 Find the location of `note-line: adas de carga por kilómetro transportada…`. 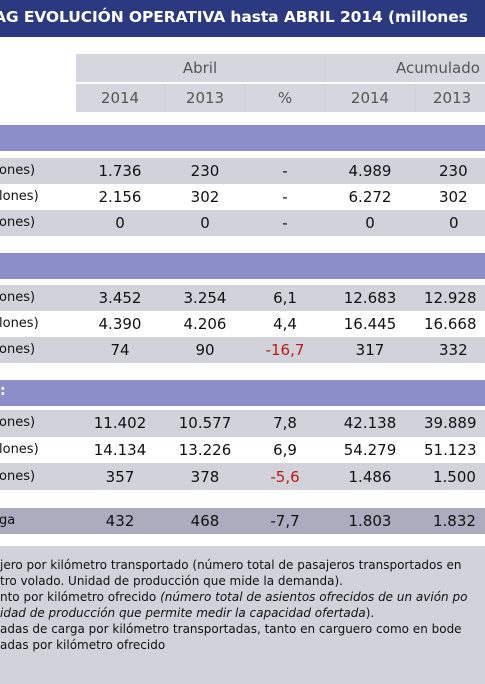

note-line: adas de carga por kilómetro transportada… is located at coordinates (231, 629).